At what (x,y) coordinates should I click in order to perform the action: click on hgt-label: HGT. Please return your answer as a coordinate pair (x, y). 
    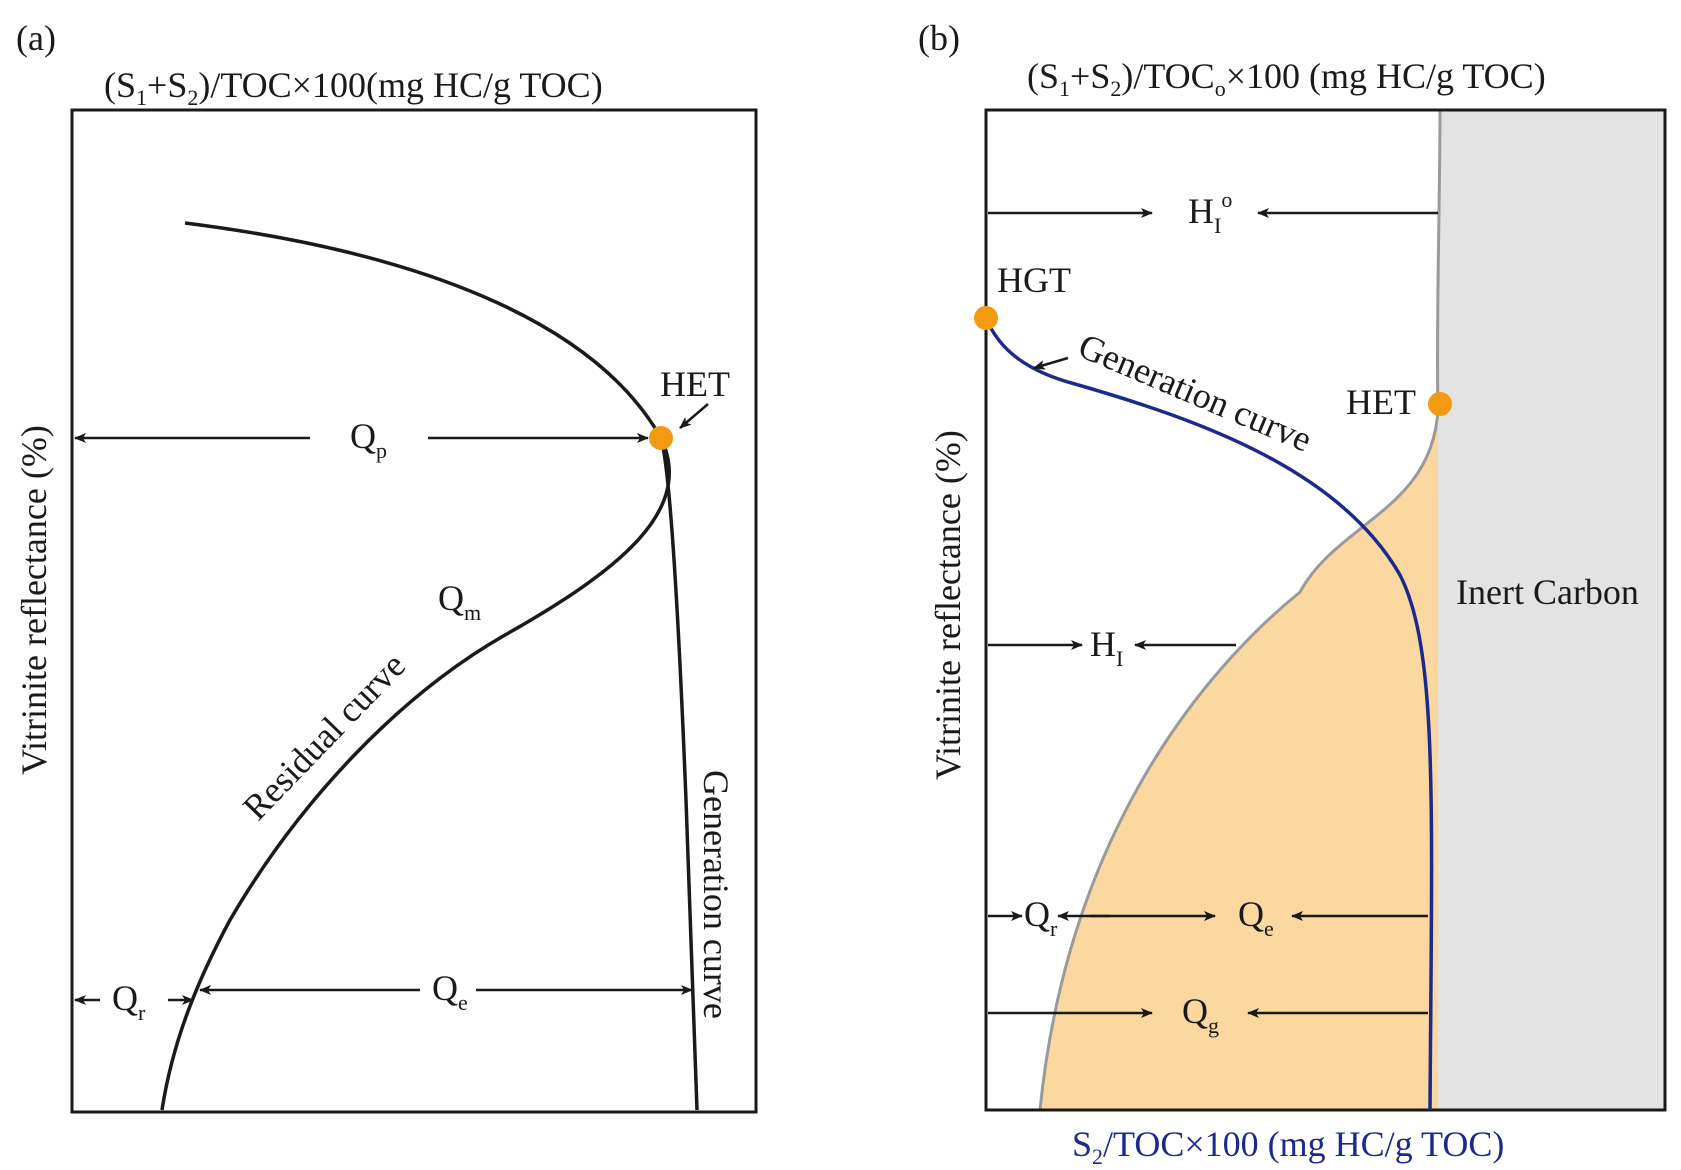
    Looking at the image, I should click on (1034, 280).